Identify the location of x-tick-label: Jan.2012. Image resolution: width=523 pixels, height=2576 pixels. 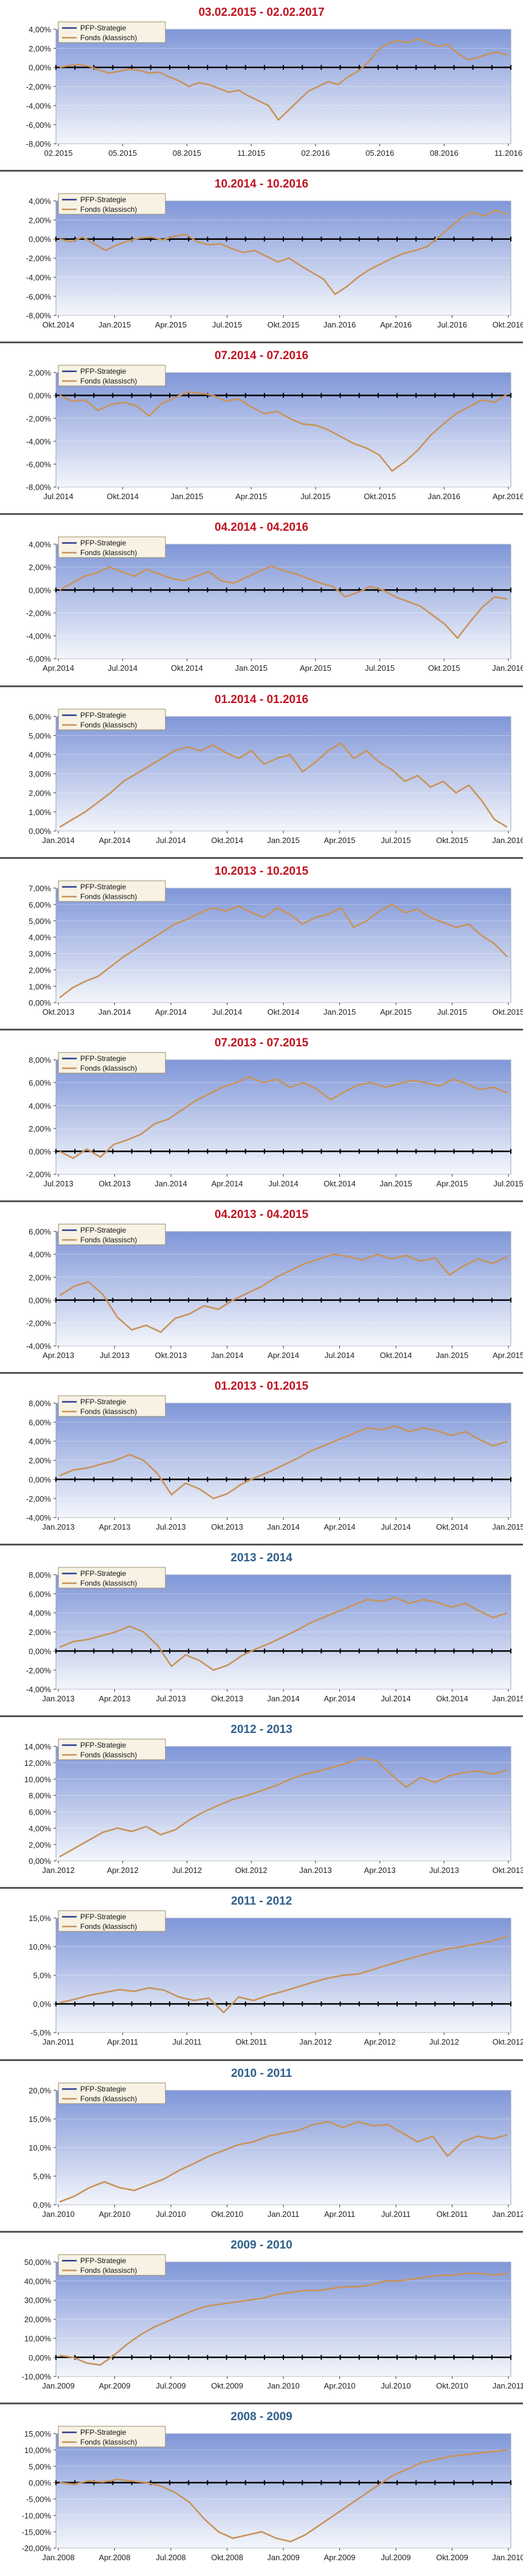
(316, 2042).